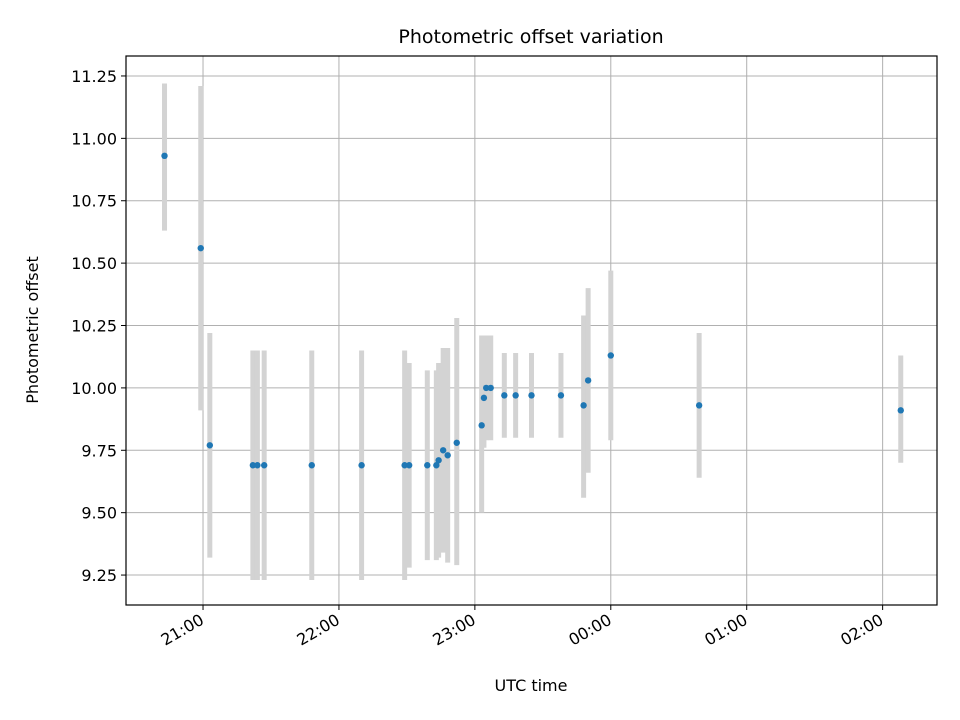  Describe the element at coordinates (94, 263) in the screenshot. I see `y-tick-label: 10.50` at that location.